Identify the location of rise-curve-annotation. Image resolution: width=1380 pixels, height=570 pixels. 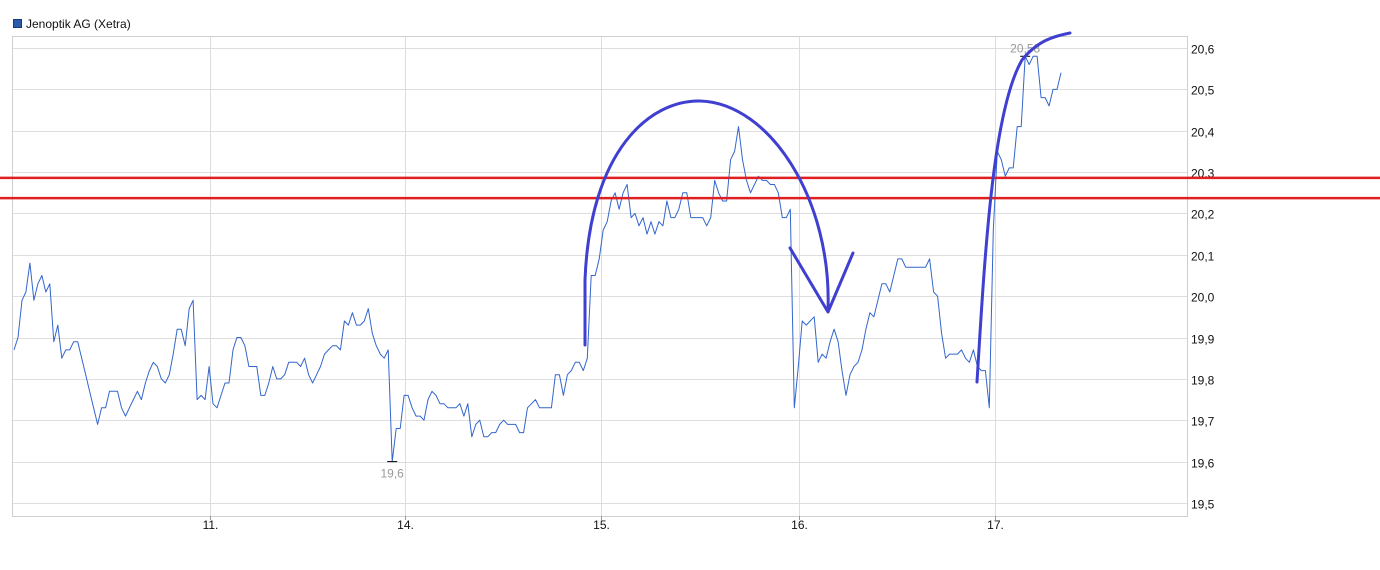
(1023, 207).